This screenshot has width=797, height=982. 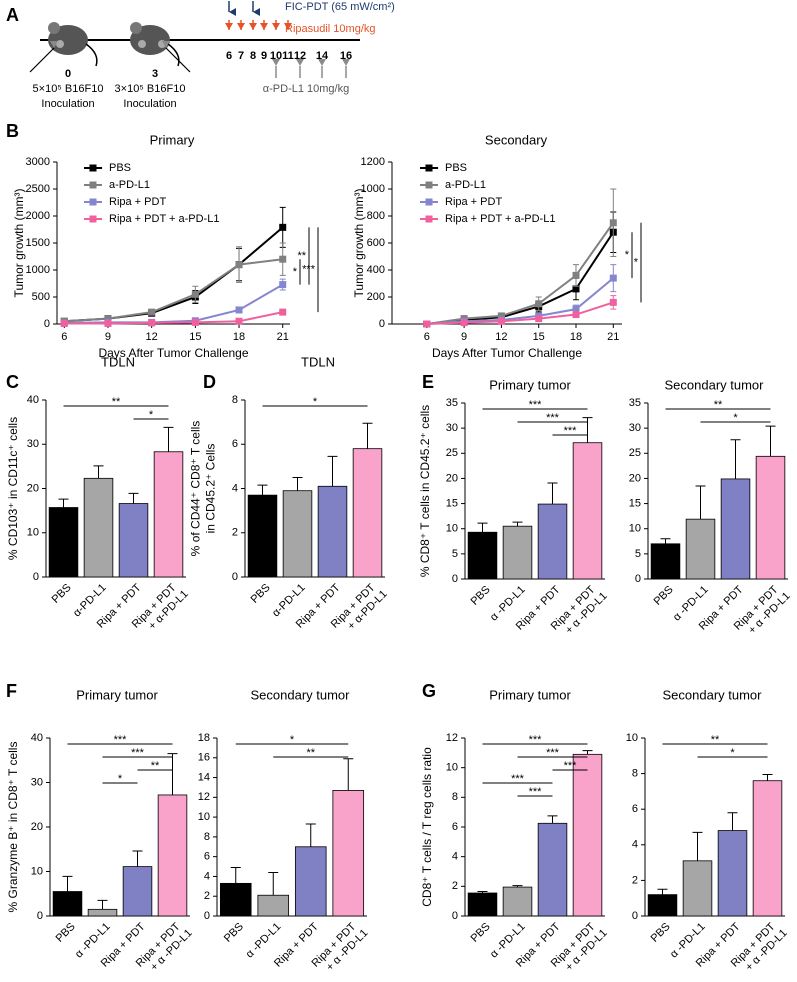 What do you see at coordinates (68, 89) in the screenshot?
I see `cells-label: 5×10⁵ B16F10` at bounding box center [68, 89].